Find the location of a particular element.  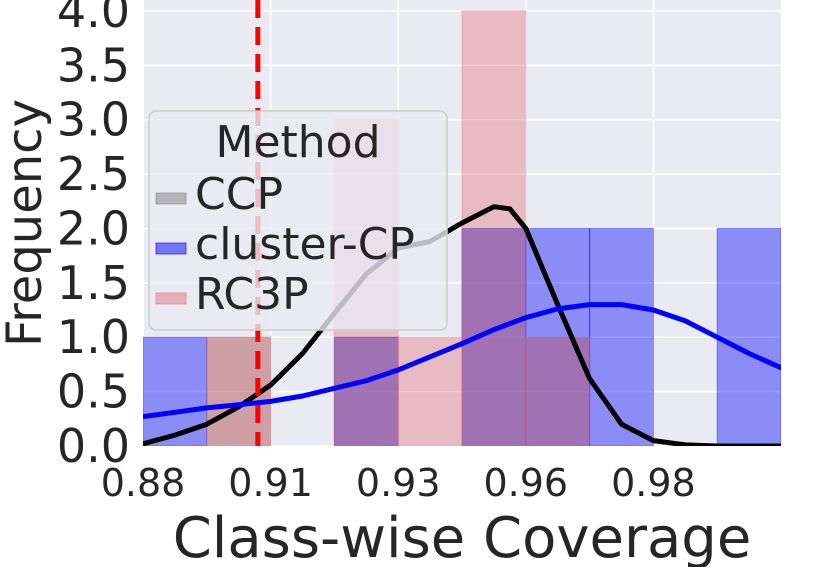

x-tick-label: 0.88 is located at coordinates (143, 483).